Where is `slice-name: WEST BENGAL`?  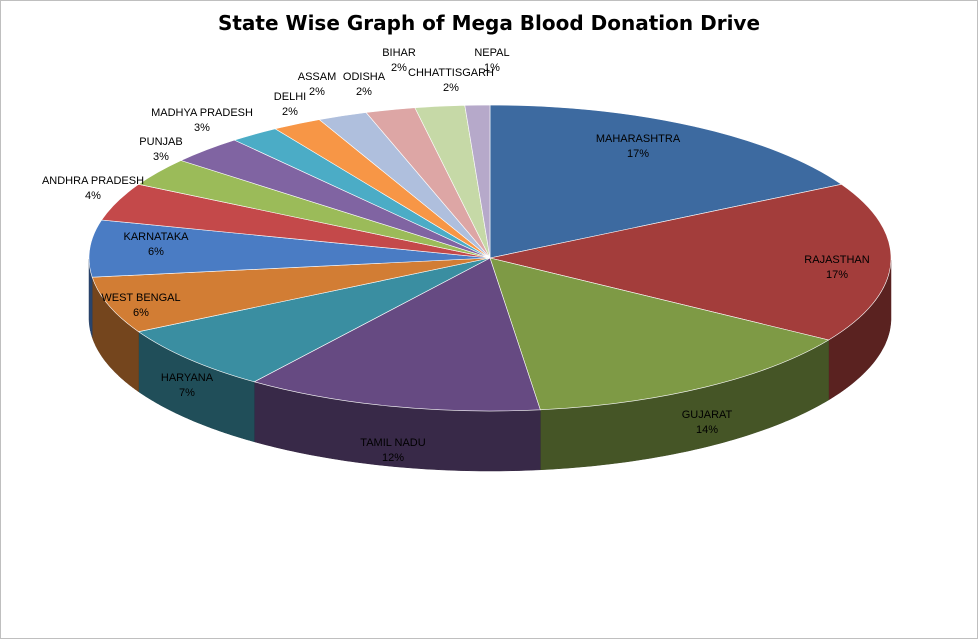 slice-name: WEST BENGAL is located at coordinates (140, 298).